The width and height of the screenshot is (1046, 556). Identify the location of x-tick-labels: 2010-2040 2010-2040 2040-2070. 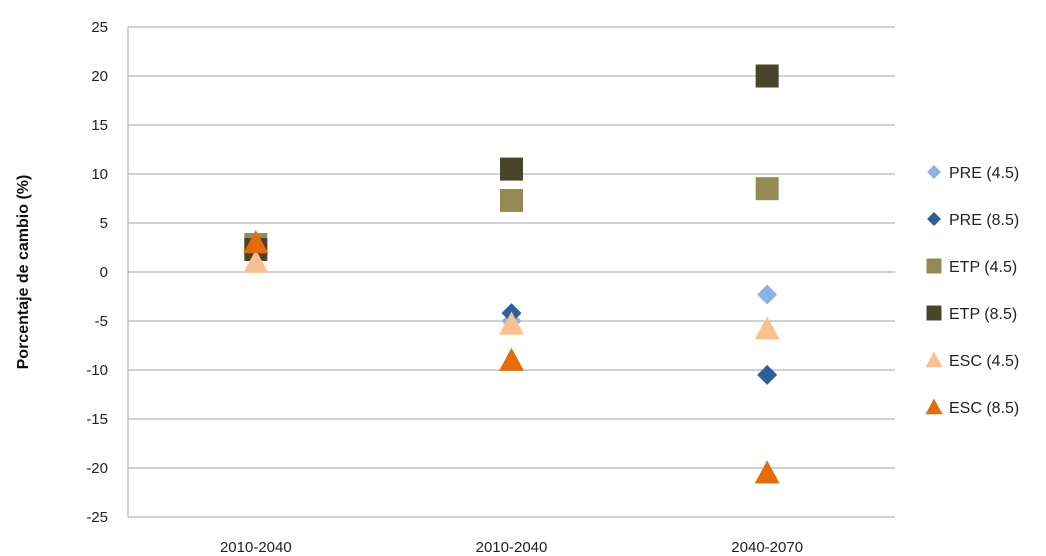
(511, 547).